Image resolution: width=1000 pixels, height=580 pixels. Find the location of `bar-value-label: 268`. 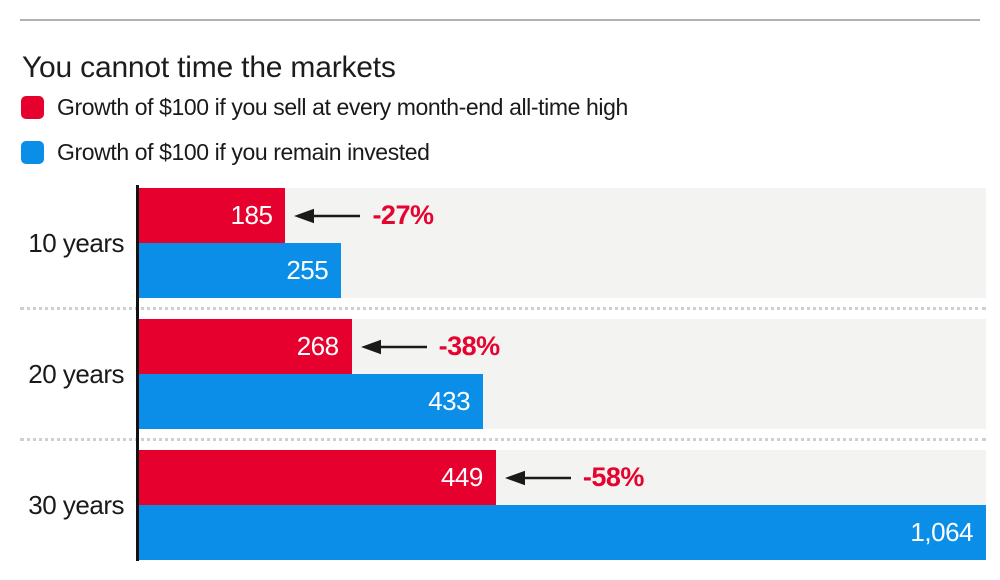

bar-value-label: 268 is located at coordinates (317, 346).